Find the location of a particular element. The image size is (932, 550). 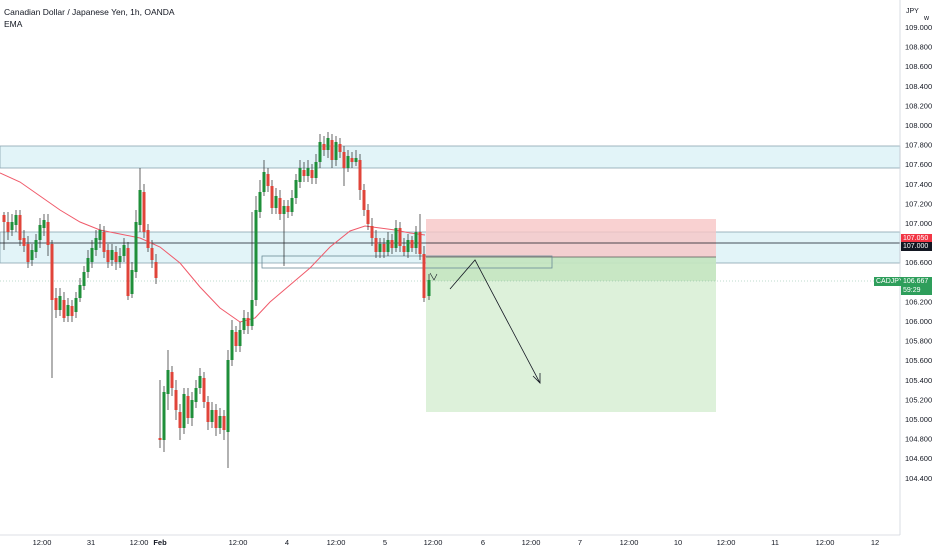

time-tick-label: 31 is located at coordinates (91, 542).